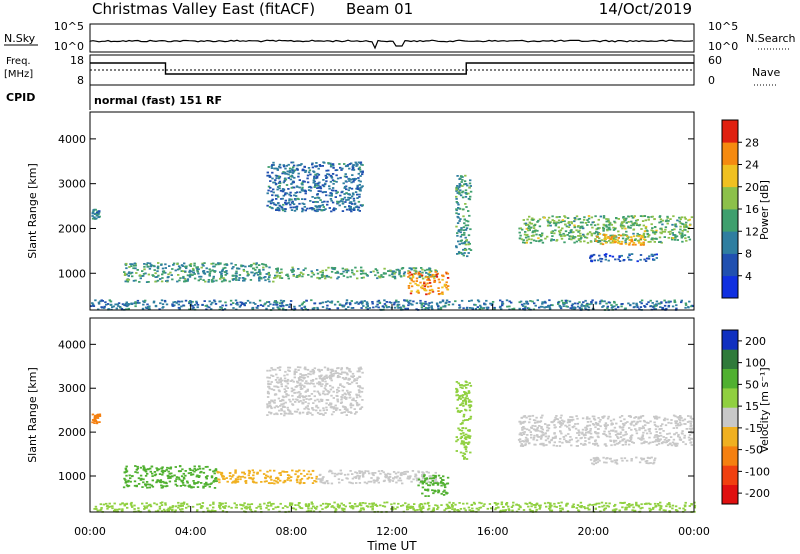 This screenshot has height=554, width=800. What do you see at coordinates (392, 38) in the screenshot?
I see `nsky-panel-frame` at bounding box center [392, 38].